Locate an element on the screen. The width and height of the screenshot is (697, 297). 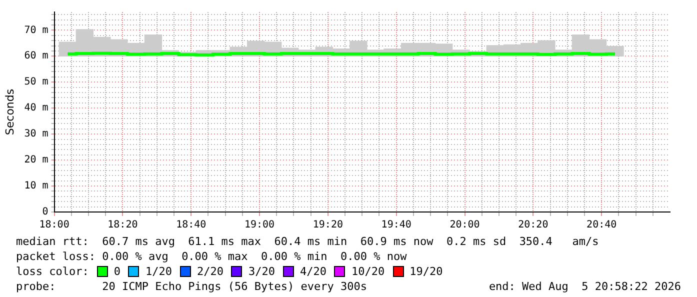
text: packet loss: 0.00 % avg 0.00 % max 0.00 % min 0.00 % now is located at coordinates (211, 256).